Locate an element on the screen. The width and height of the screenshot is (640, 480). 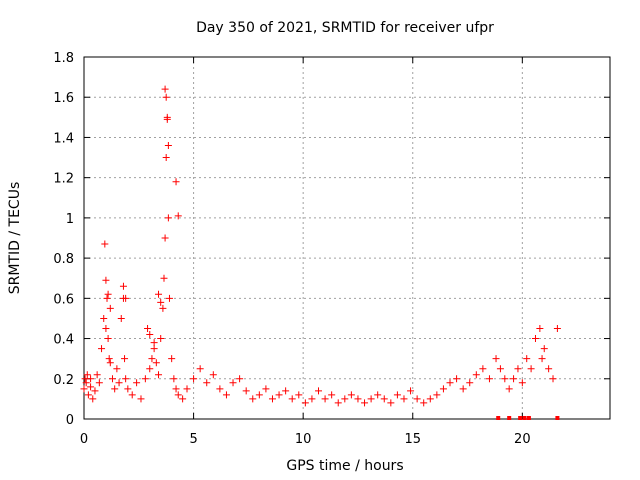
x-tick-label: 15 is located at coordinates (412, 439).